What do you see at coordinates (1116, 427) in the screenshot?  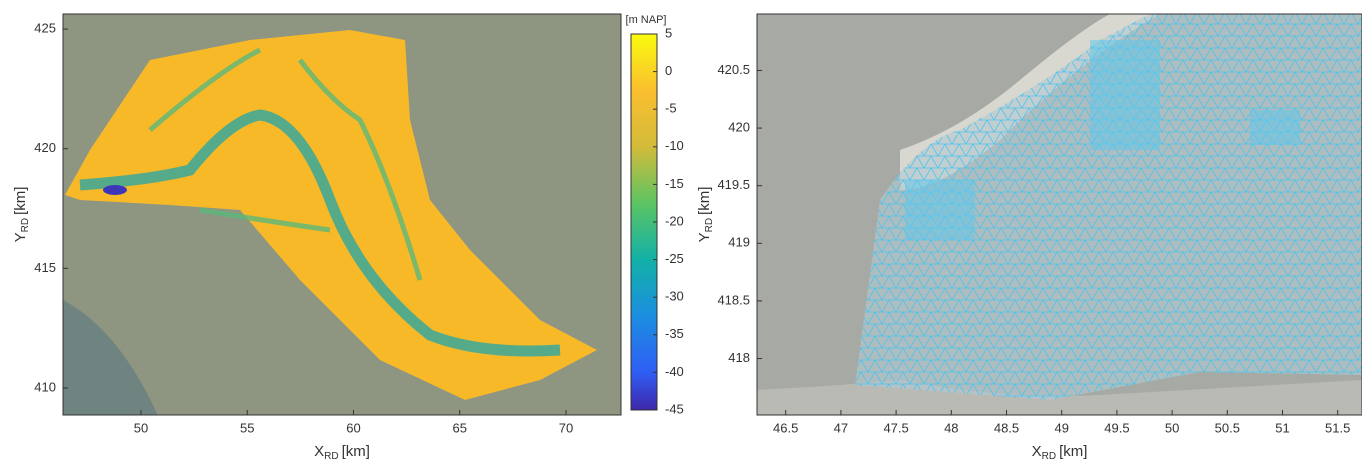 I see `x-tick-label: 49.5` at bounding box center [1116, 427].